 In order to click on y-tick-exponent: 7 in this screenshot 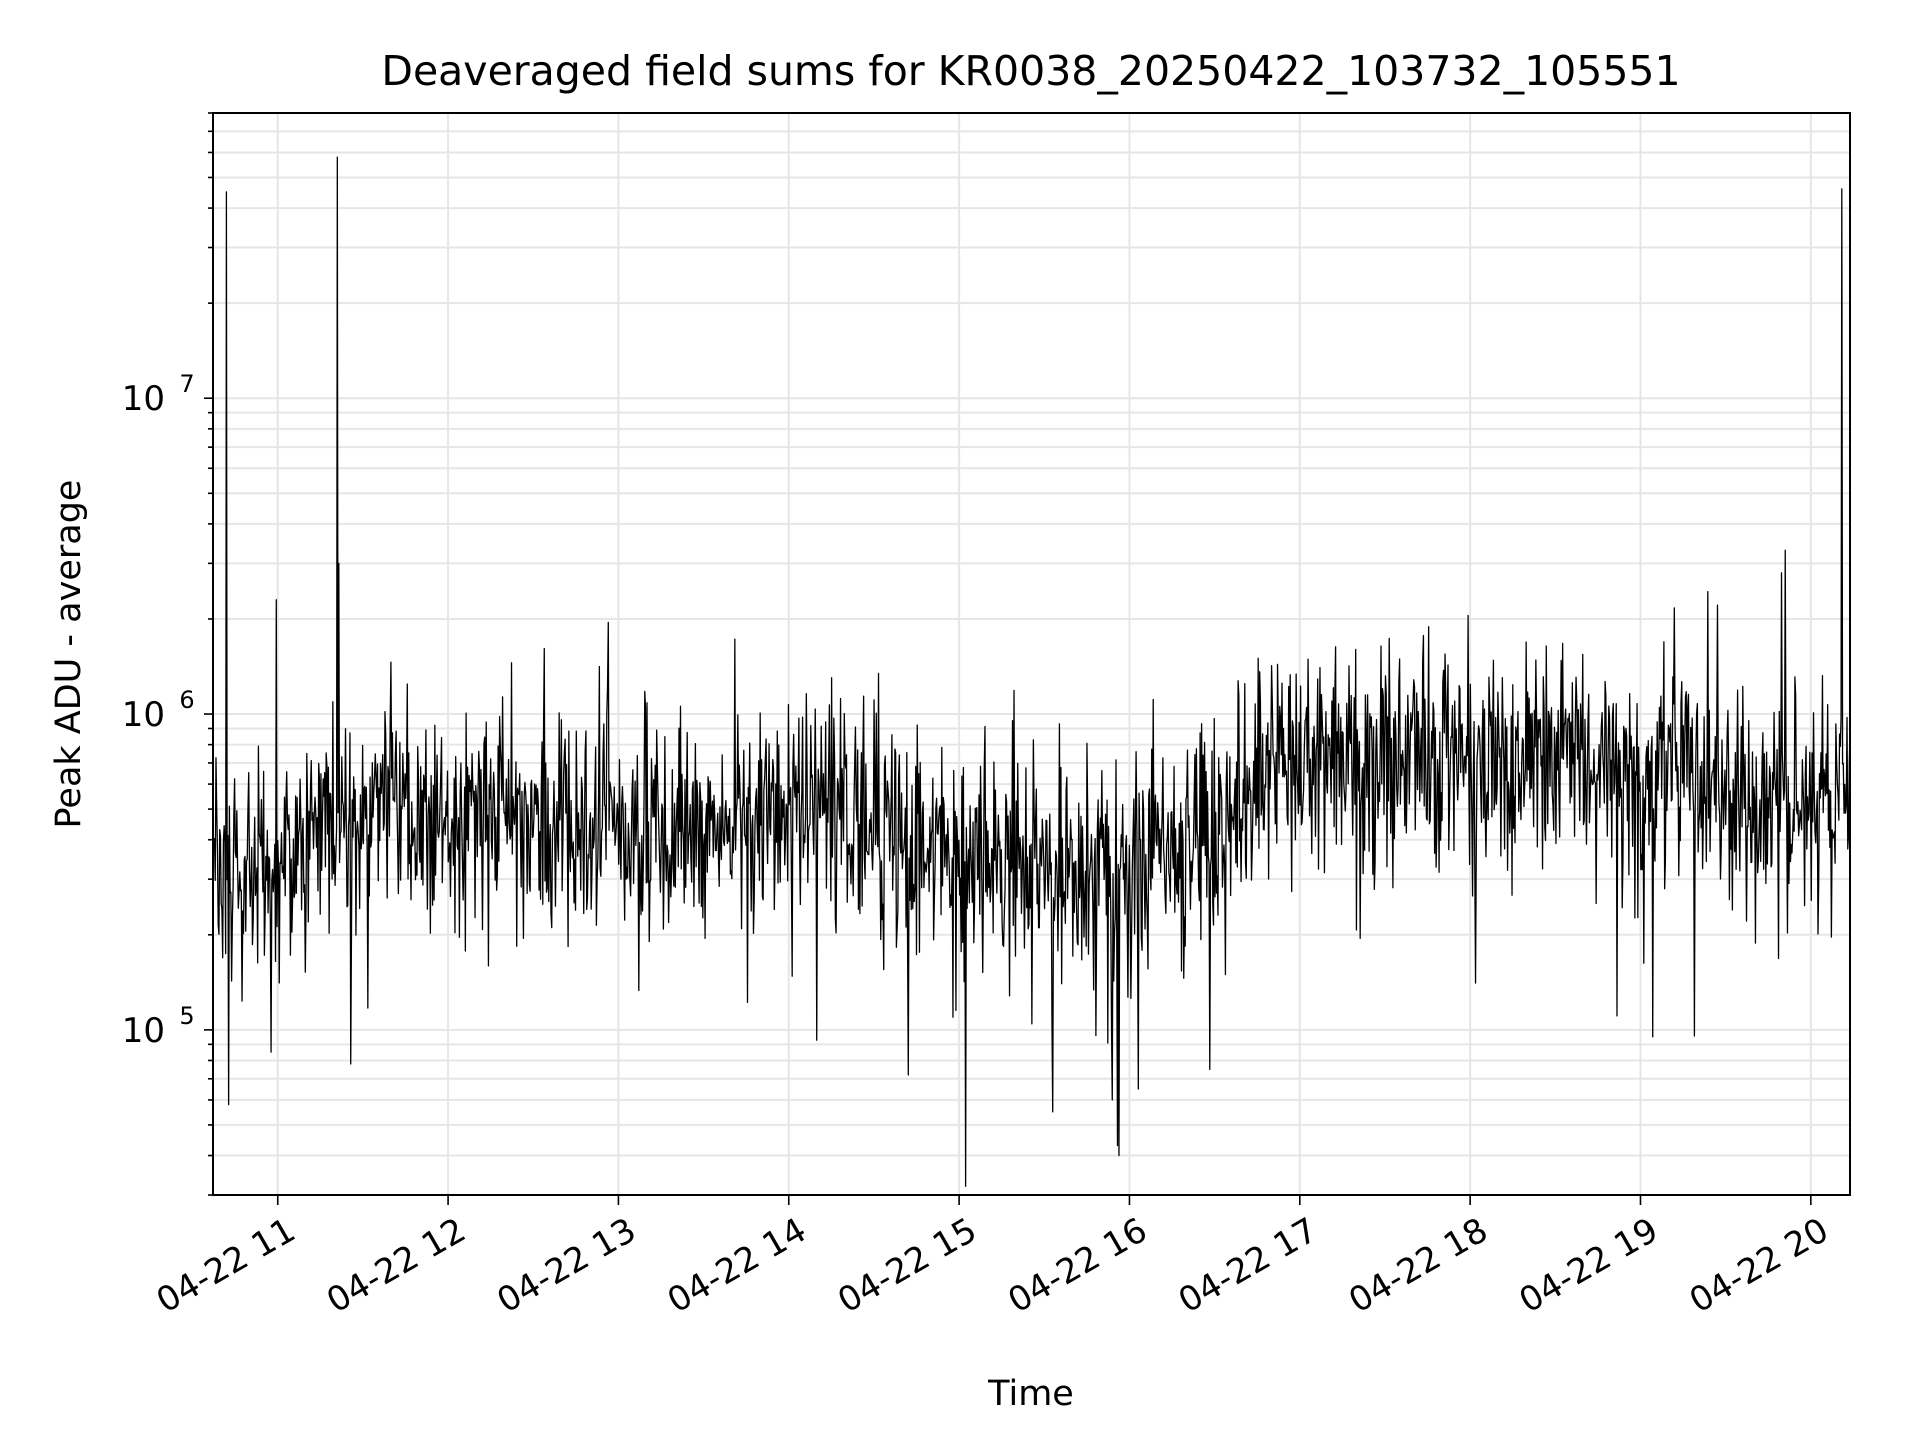, I will do `click(186, 384)`.